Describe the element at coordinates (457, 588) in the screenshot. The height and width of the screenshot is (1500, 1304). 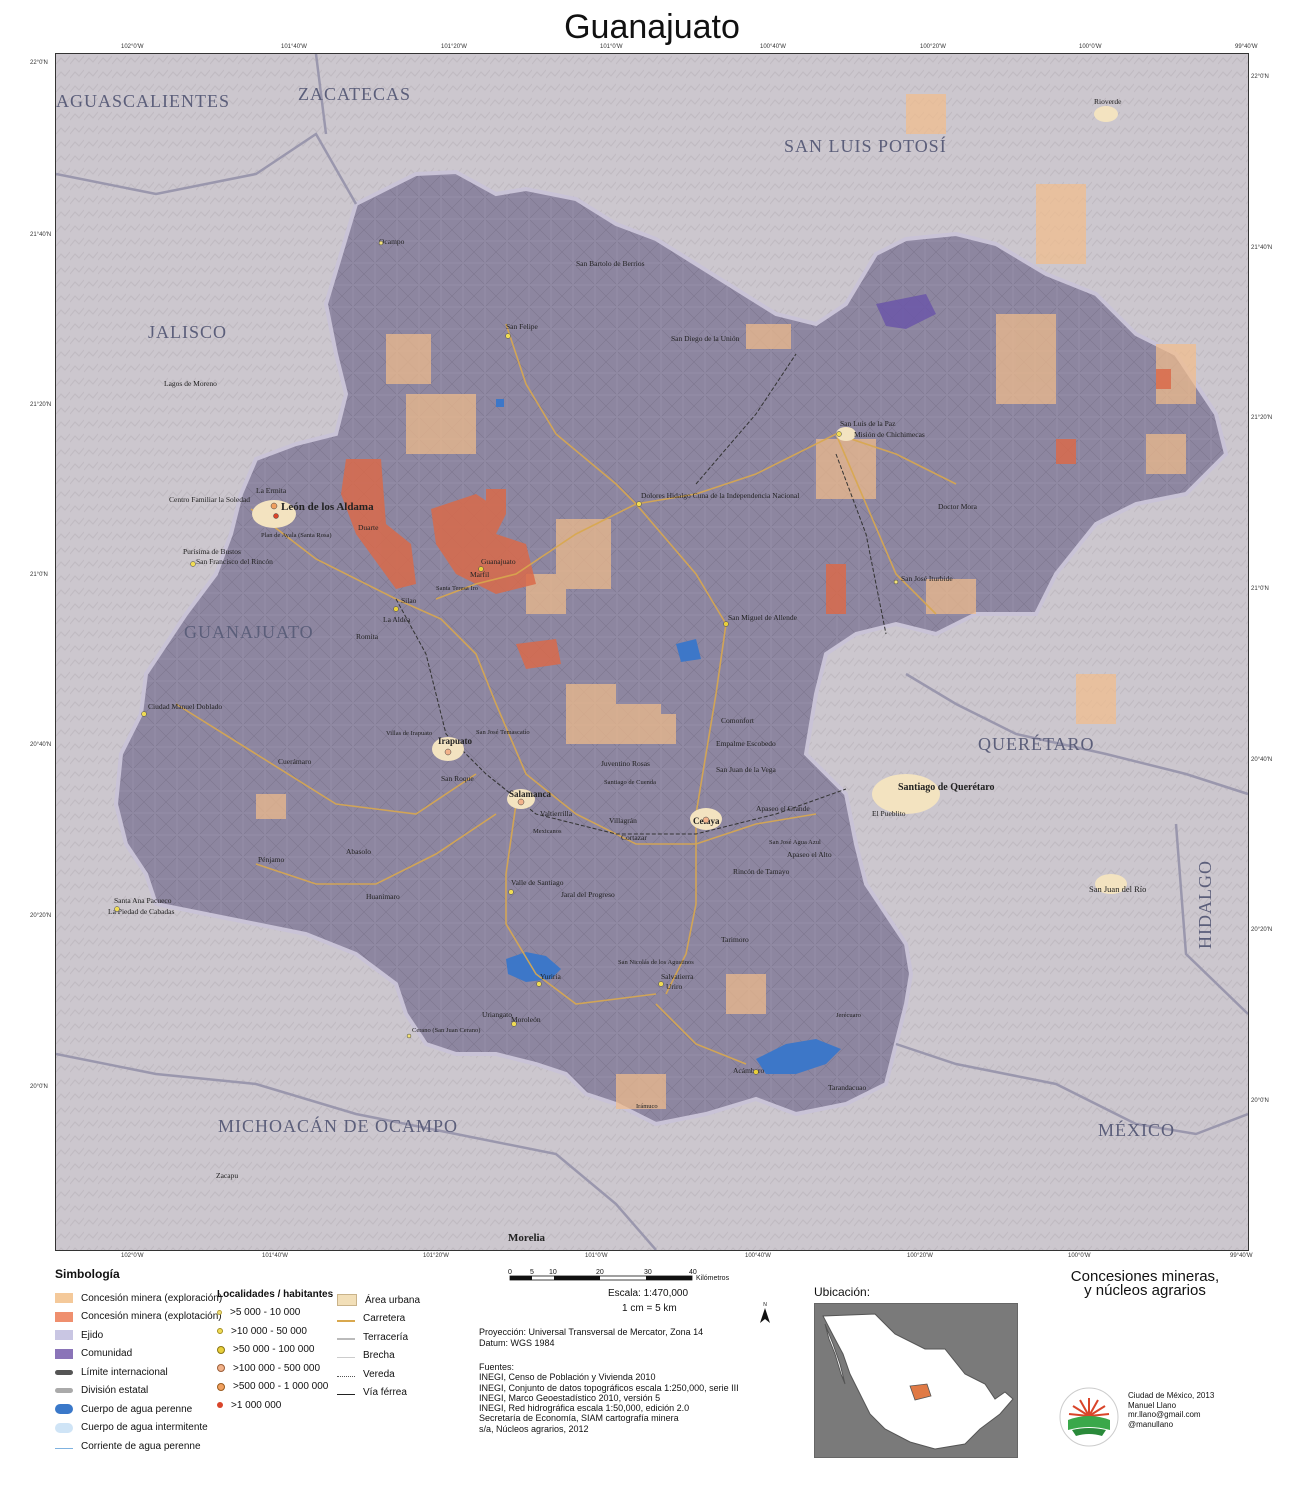
I see `place-label: Santa Teresa Iro` at that location.